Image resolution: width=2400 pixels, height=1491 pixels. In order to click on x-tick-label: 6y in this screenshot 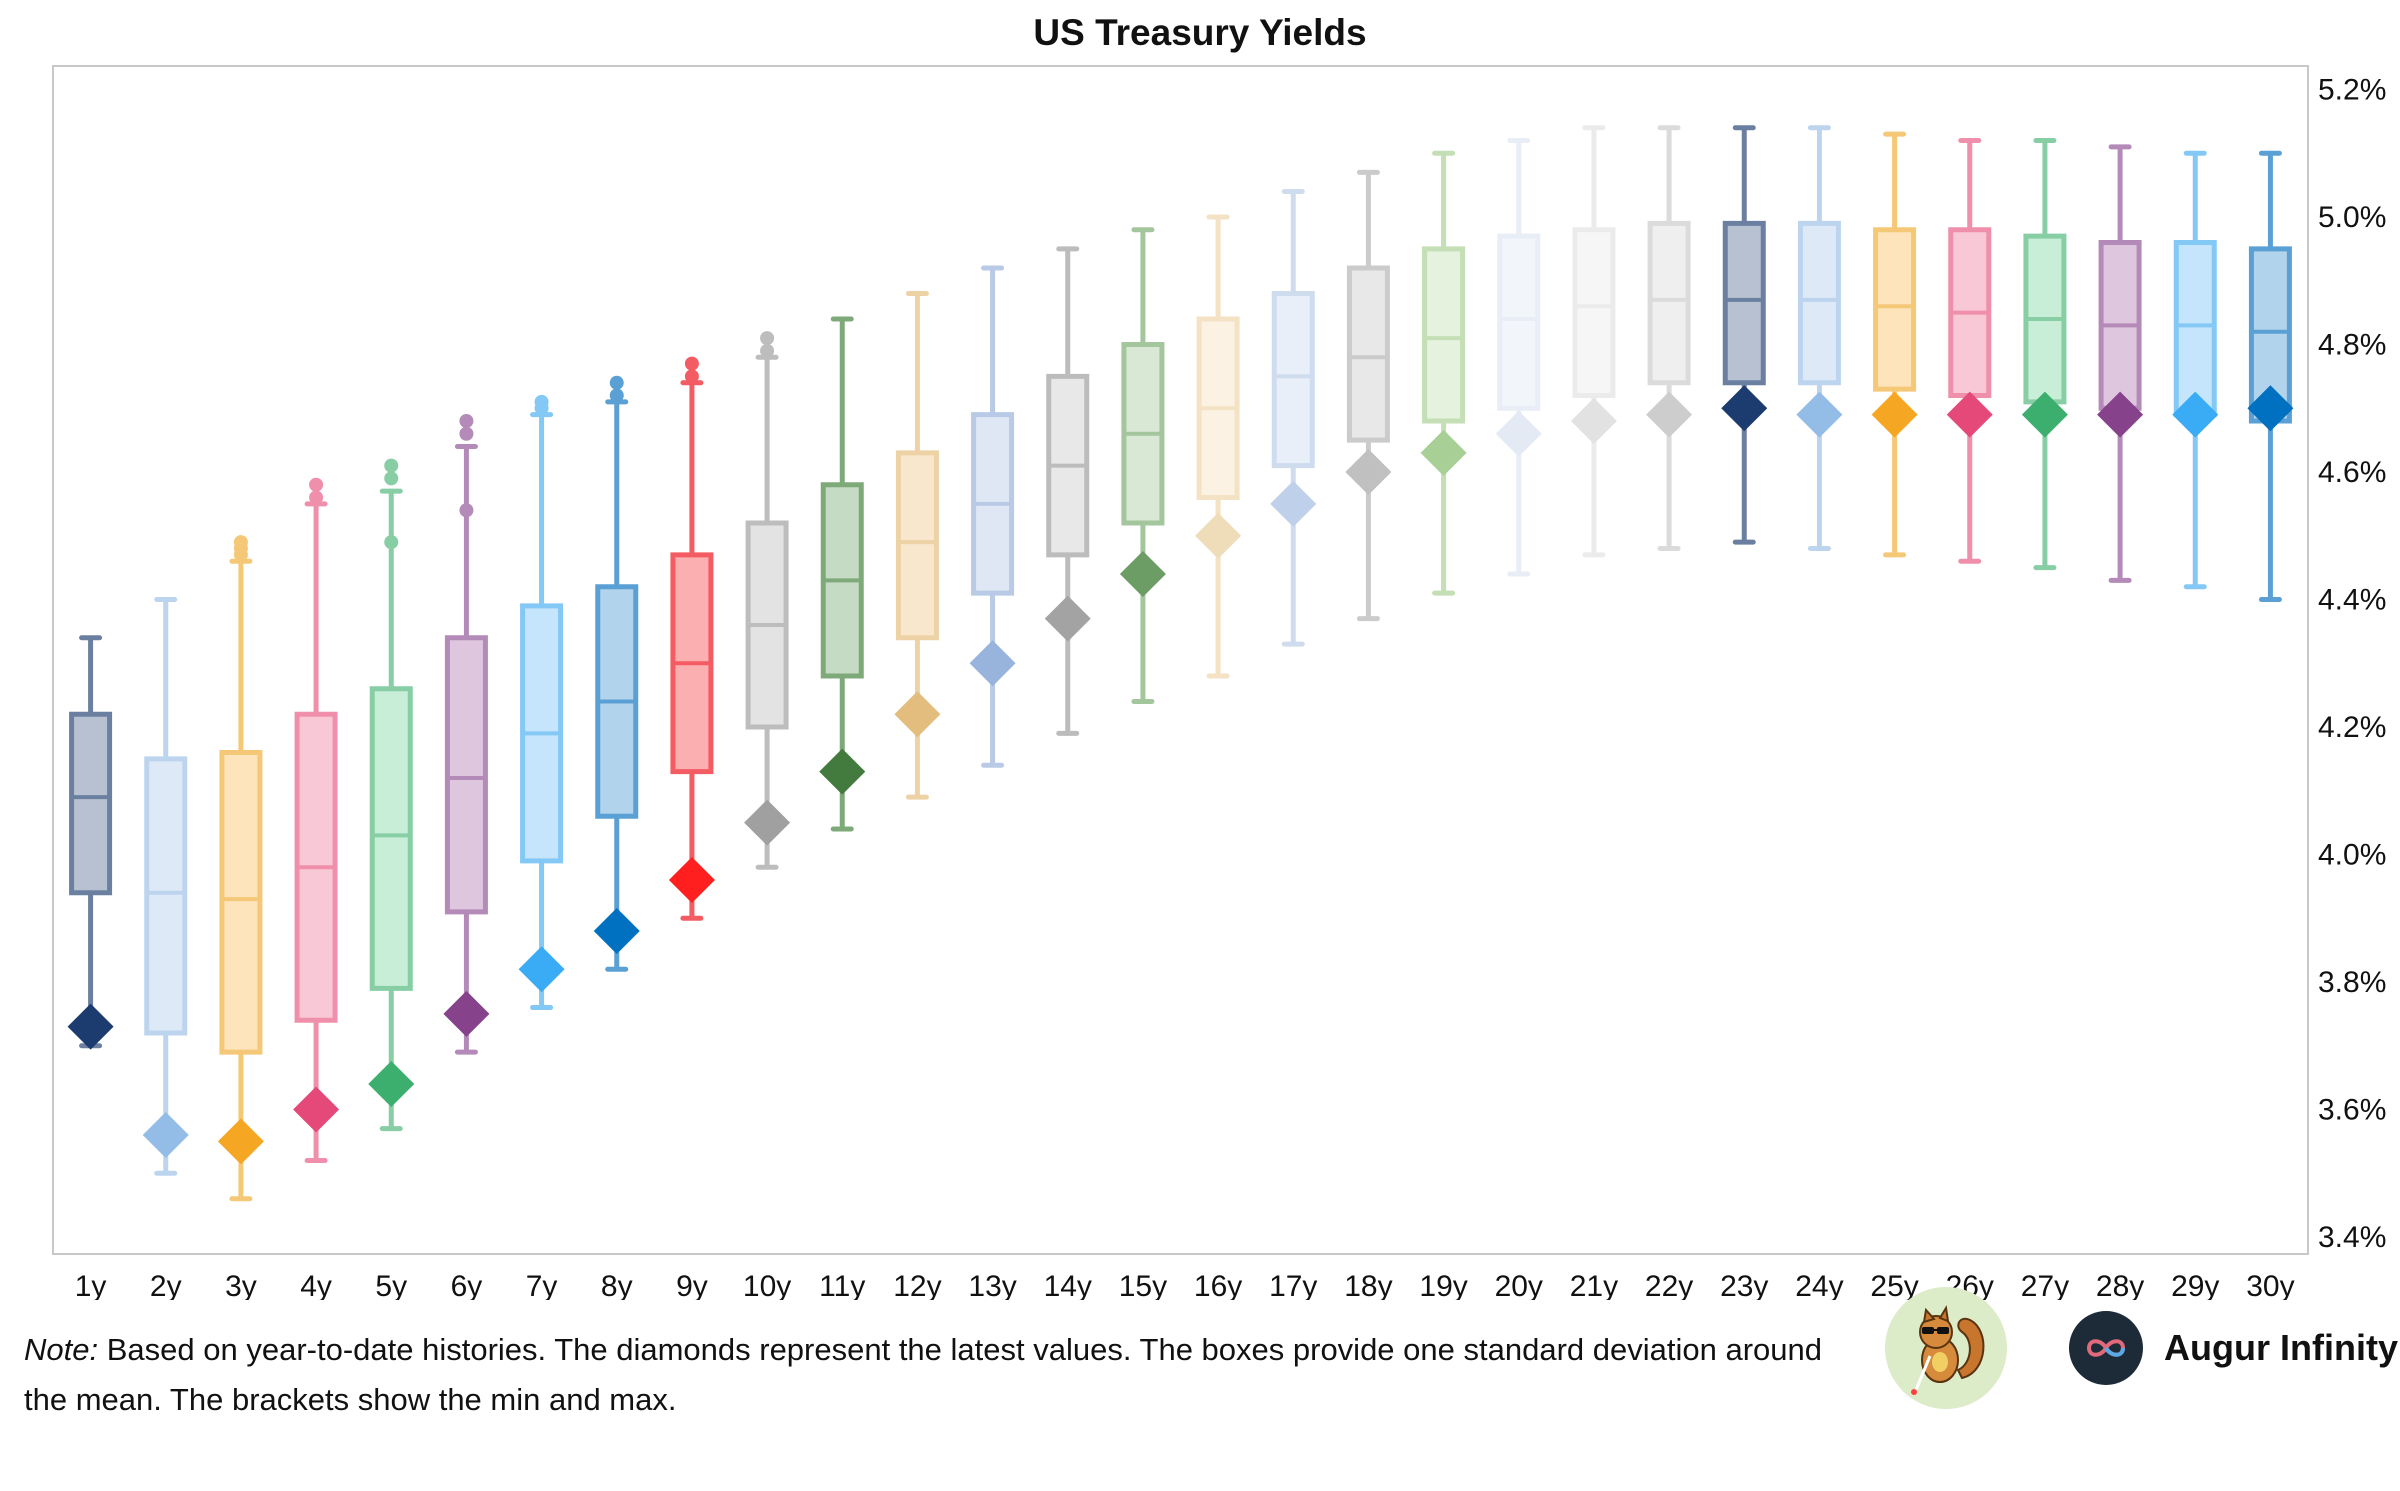, I will do `click(467, 1285)`.